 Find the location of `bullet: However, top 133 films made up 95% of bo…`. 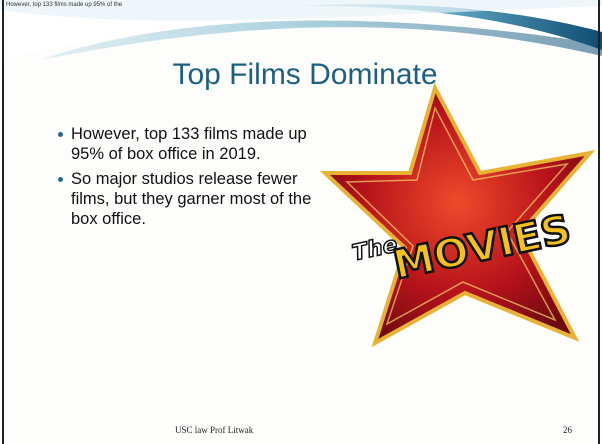

bullet: However, top 133 films made up 95% of bo… is located at coordinates (186, 144).